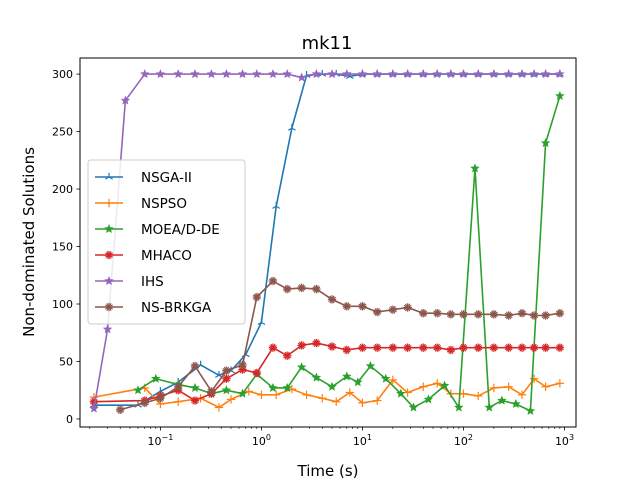  What do you see at coordinates (62, 304) in the screenshot?
I see `y-tick-label: 100` at bounding box center [62, 304].